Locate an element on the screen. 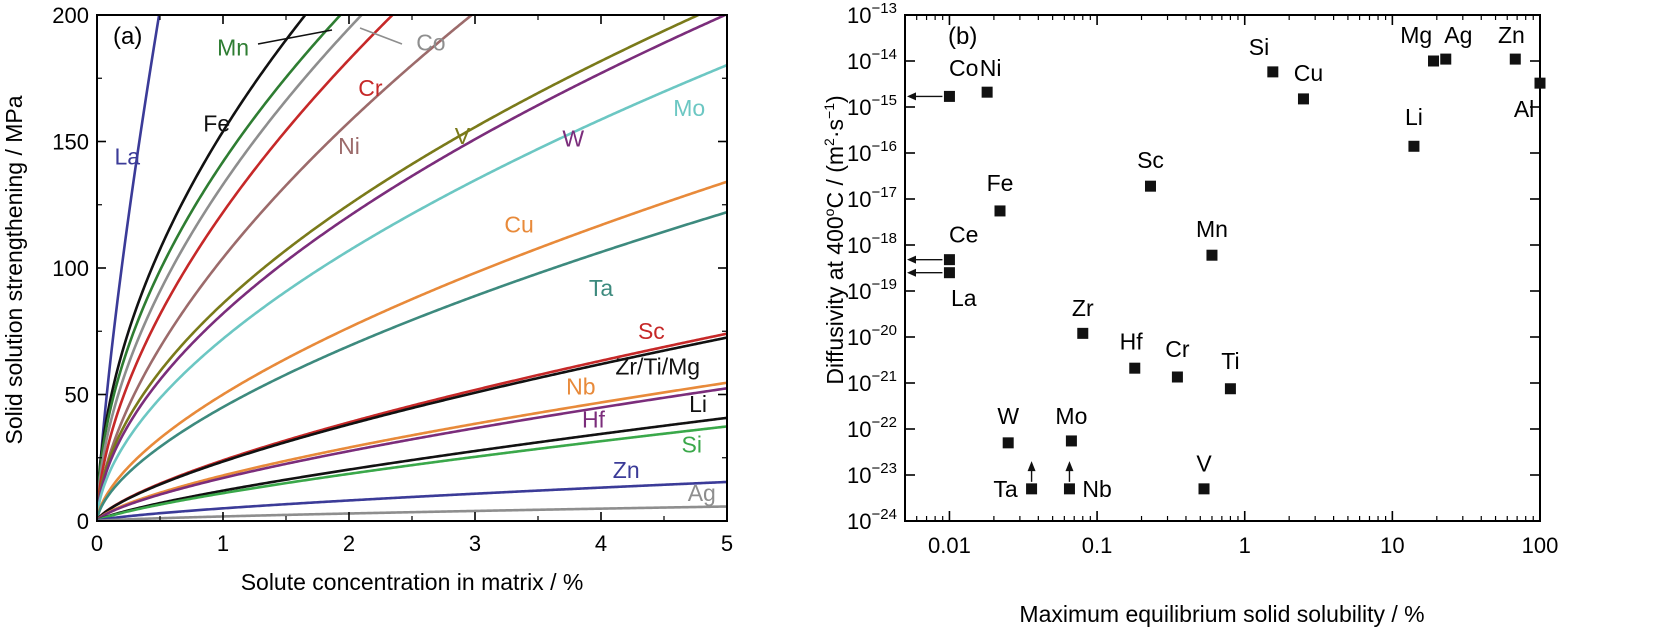 This screenshot has height=639, width=1654. arrow-head-nb is located at coordinates (1069, 466).